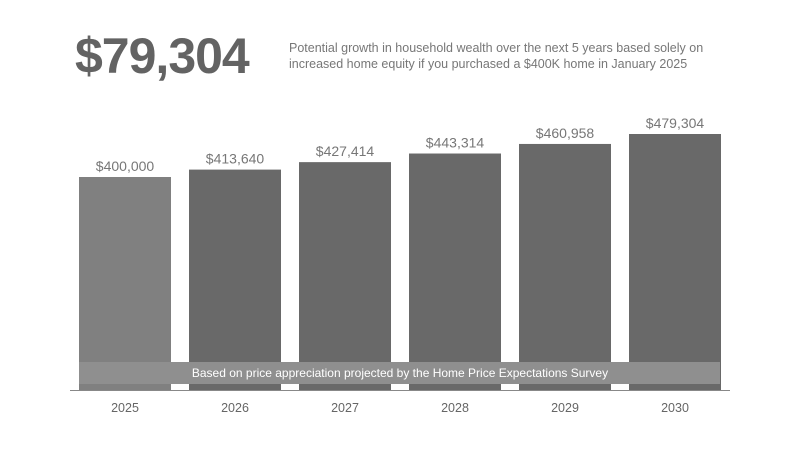 Image resolution: width=800 pixels, height=450 pixels. What do you see at coordinates (565, 408) in the screenshot?
I see `x-tick-label: 2029` at bounding box center [565, 408].